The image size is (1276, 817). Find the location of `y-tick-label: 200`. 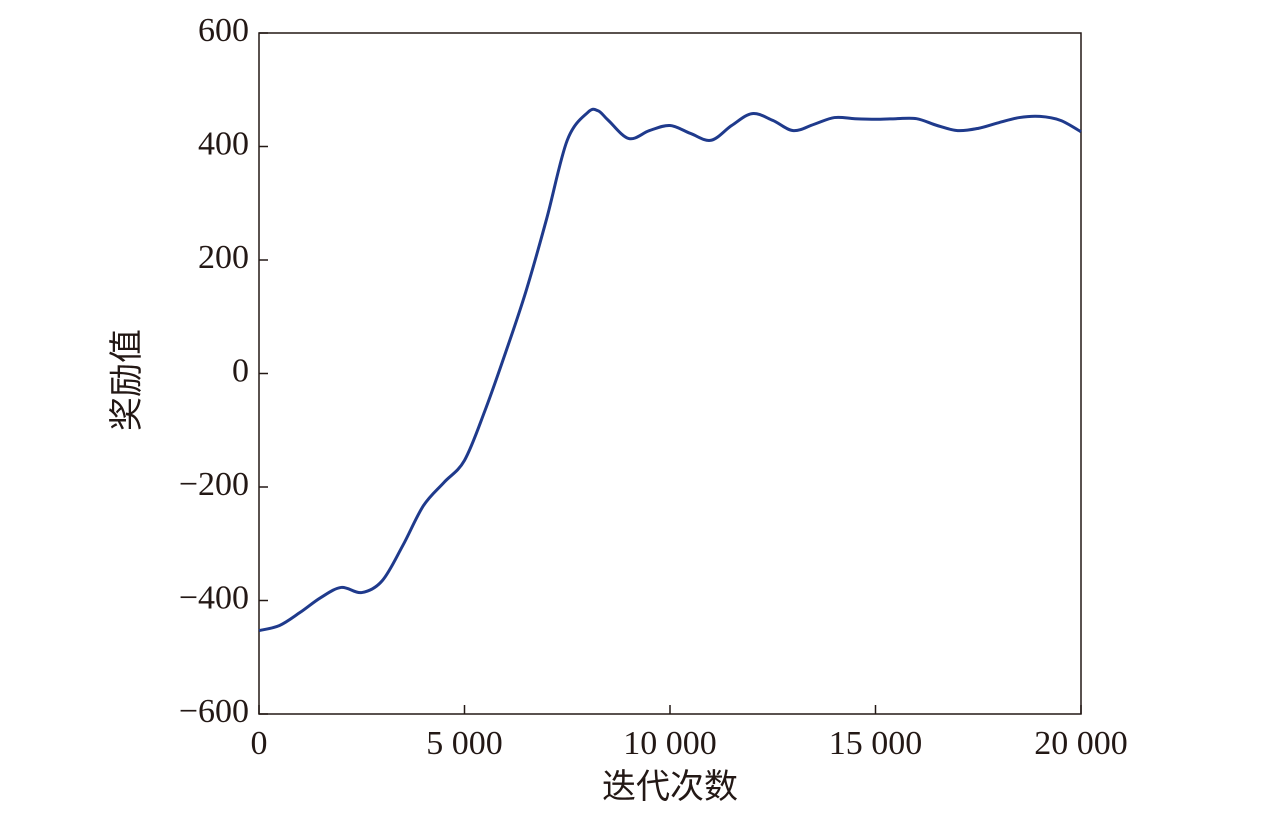

y-tick-label: 200 is located at coordinates (223, 257).